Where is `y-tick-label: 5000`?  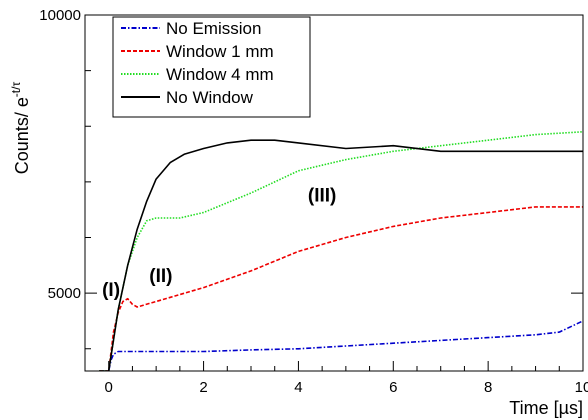 y-tick-label: 5000 is located at coordinates (64, 293).